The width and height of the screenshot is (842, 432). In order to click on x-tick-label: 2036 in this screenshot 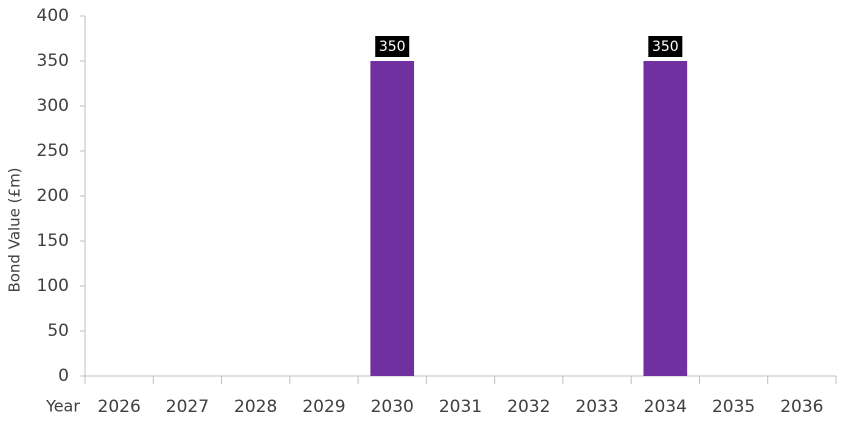, I will do `click(801, 407)`.